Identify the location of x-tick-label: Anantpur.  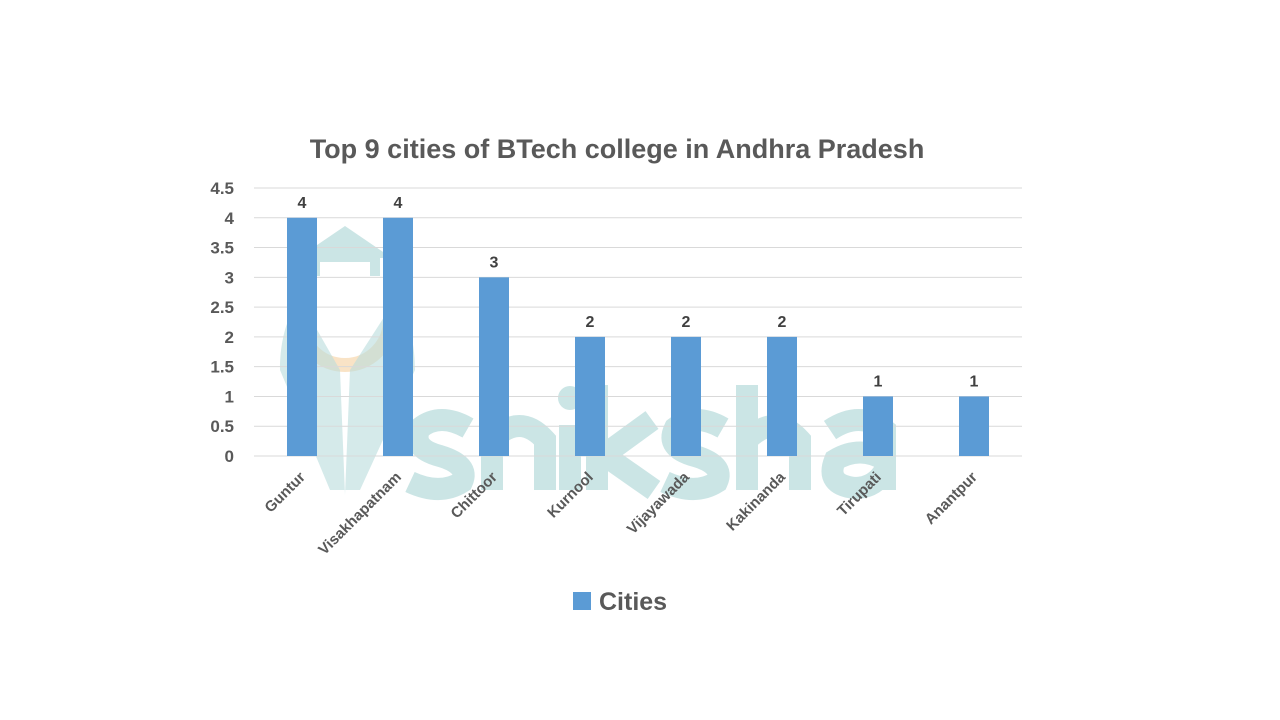
(951, 498).